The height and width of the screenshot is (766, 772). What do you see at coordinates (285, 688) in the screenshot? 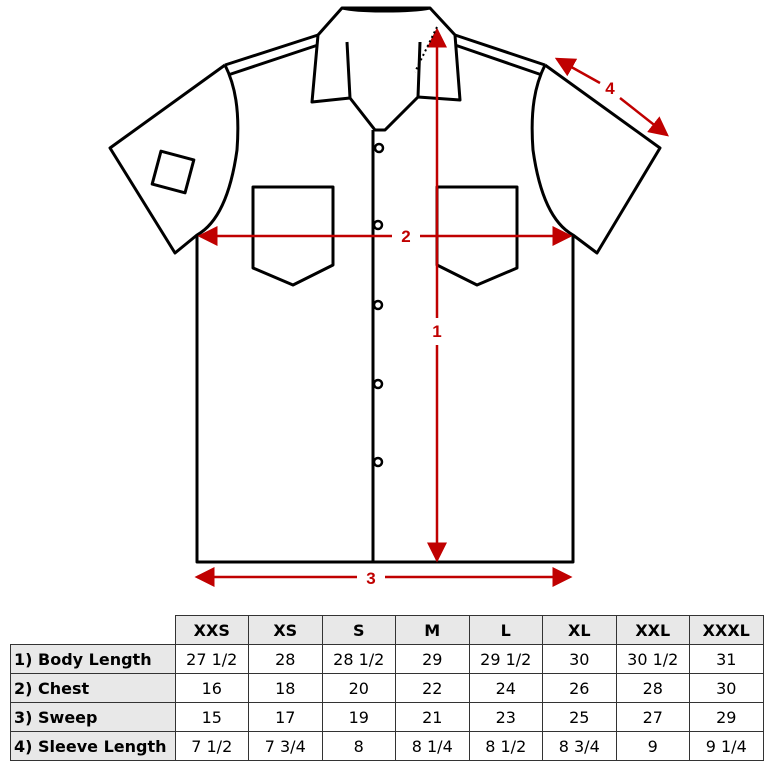
I see `table-cell: 18` at bounding box center [285, 688].